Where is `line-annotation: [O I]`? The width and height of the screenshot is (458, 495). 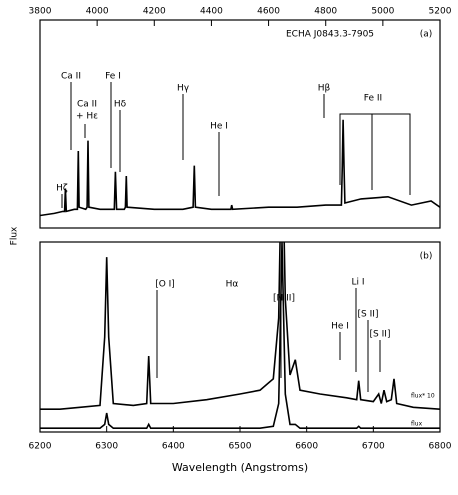 line-annotation: [O I] is located at coordinates (165, 285).